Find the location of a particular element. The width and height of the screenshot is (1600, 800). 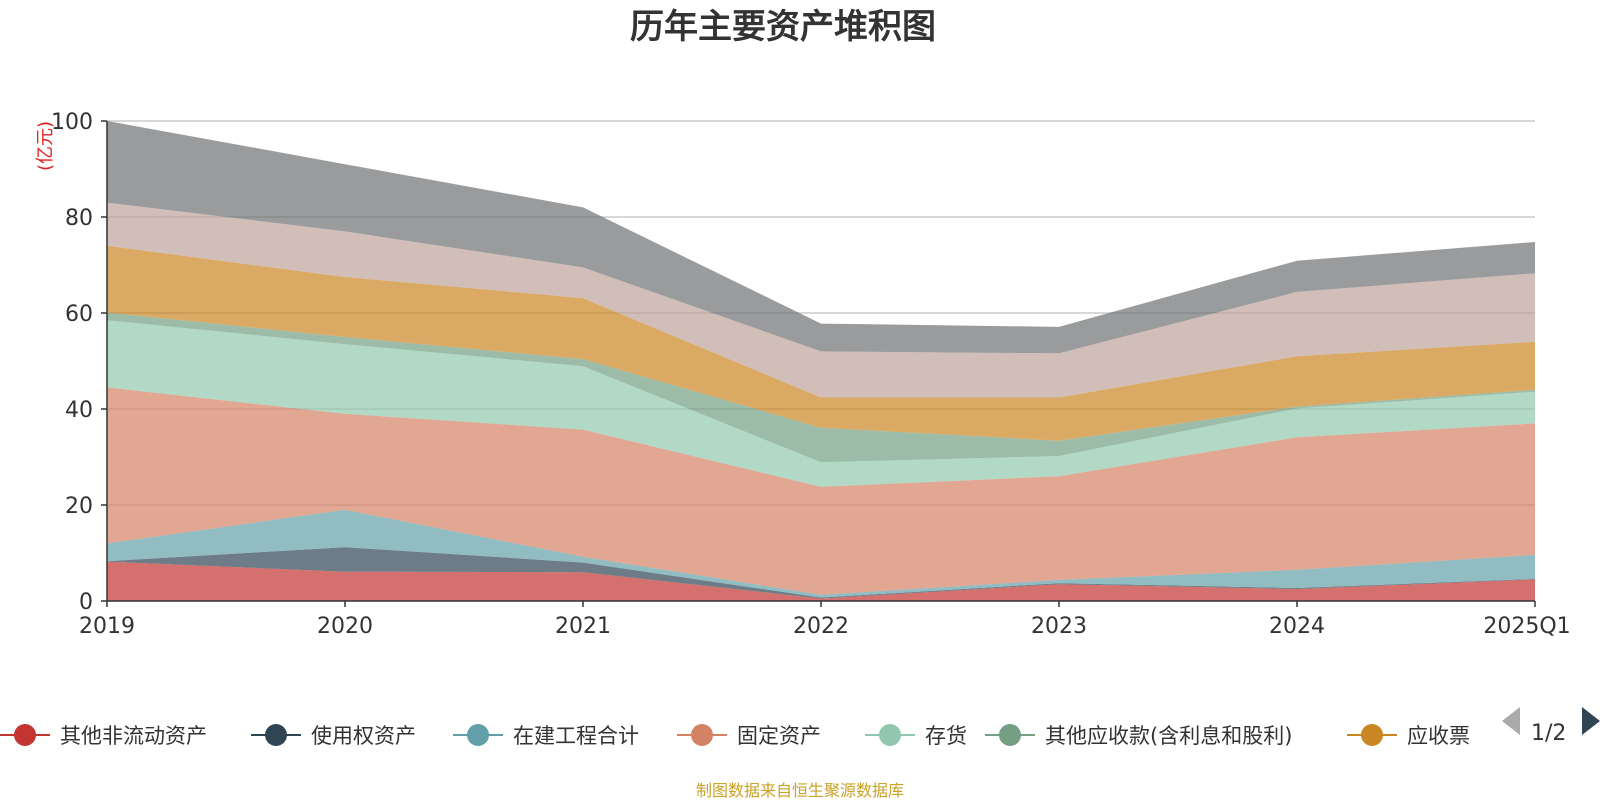

legend-label: 应收票 is located at coordinates (1438, 736).